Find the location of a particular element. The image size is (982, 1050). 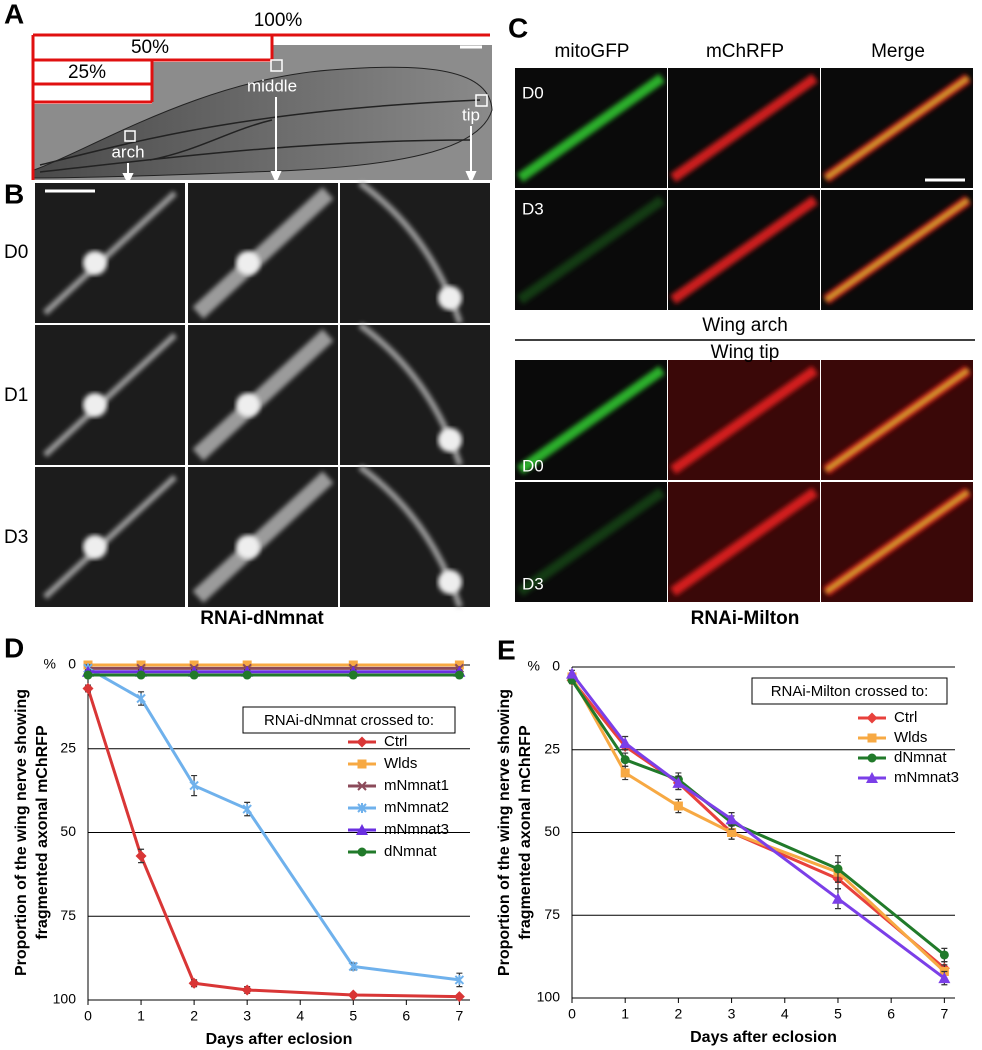

x-tick-label: 5 is located at coordinates (353, 1016).